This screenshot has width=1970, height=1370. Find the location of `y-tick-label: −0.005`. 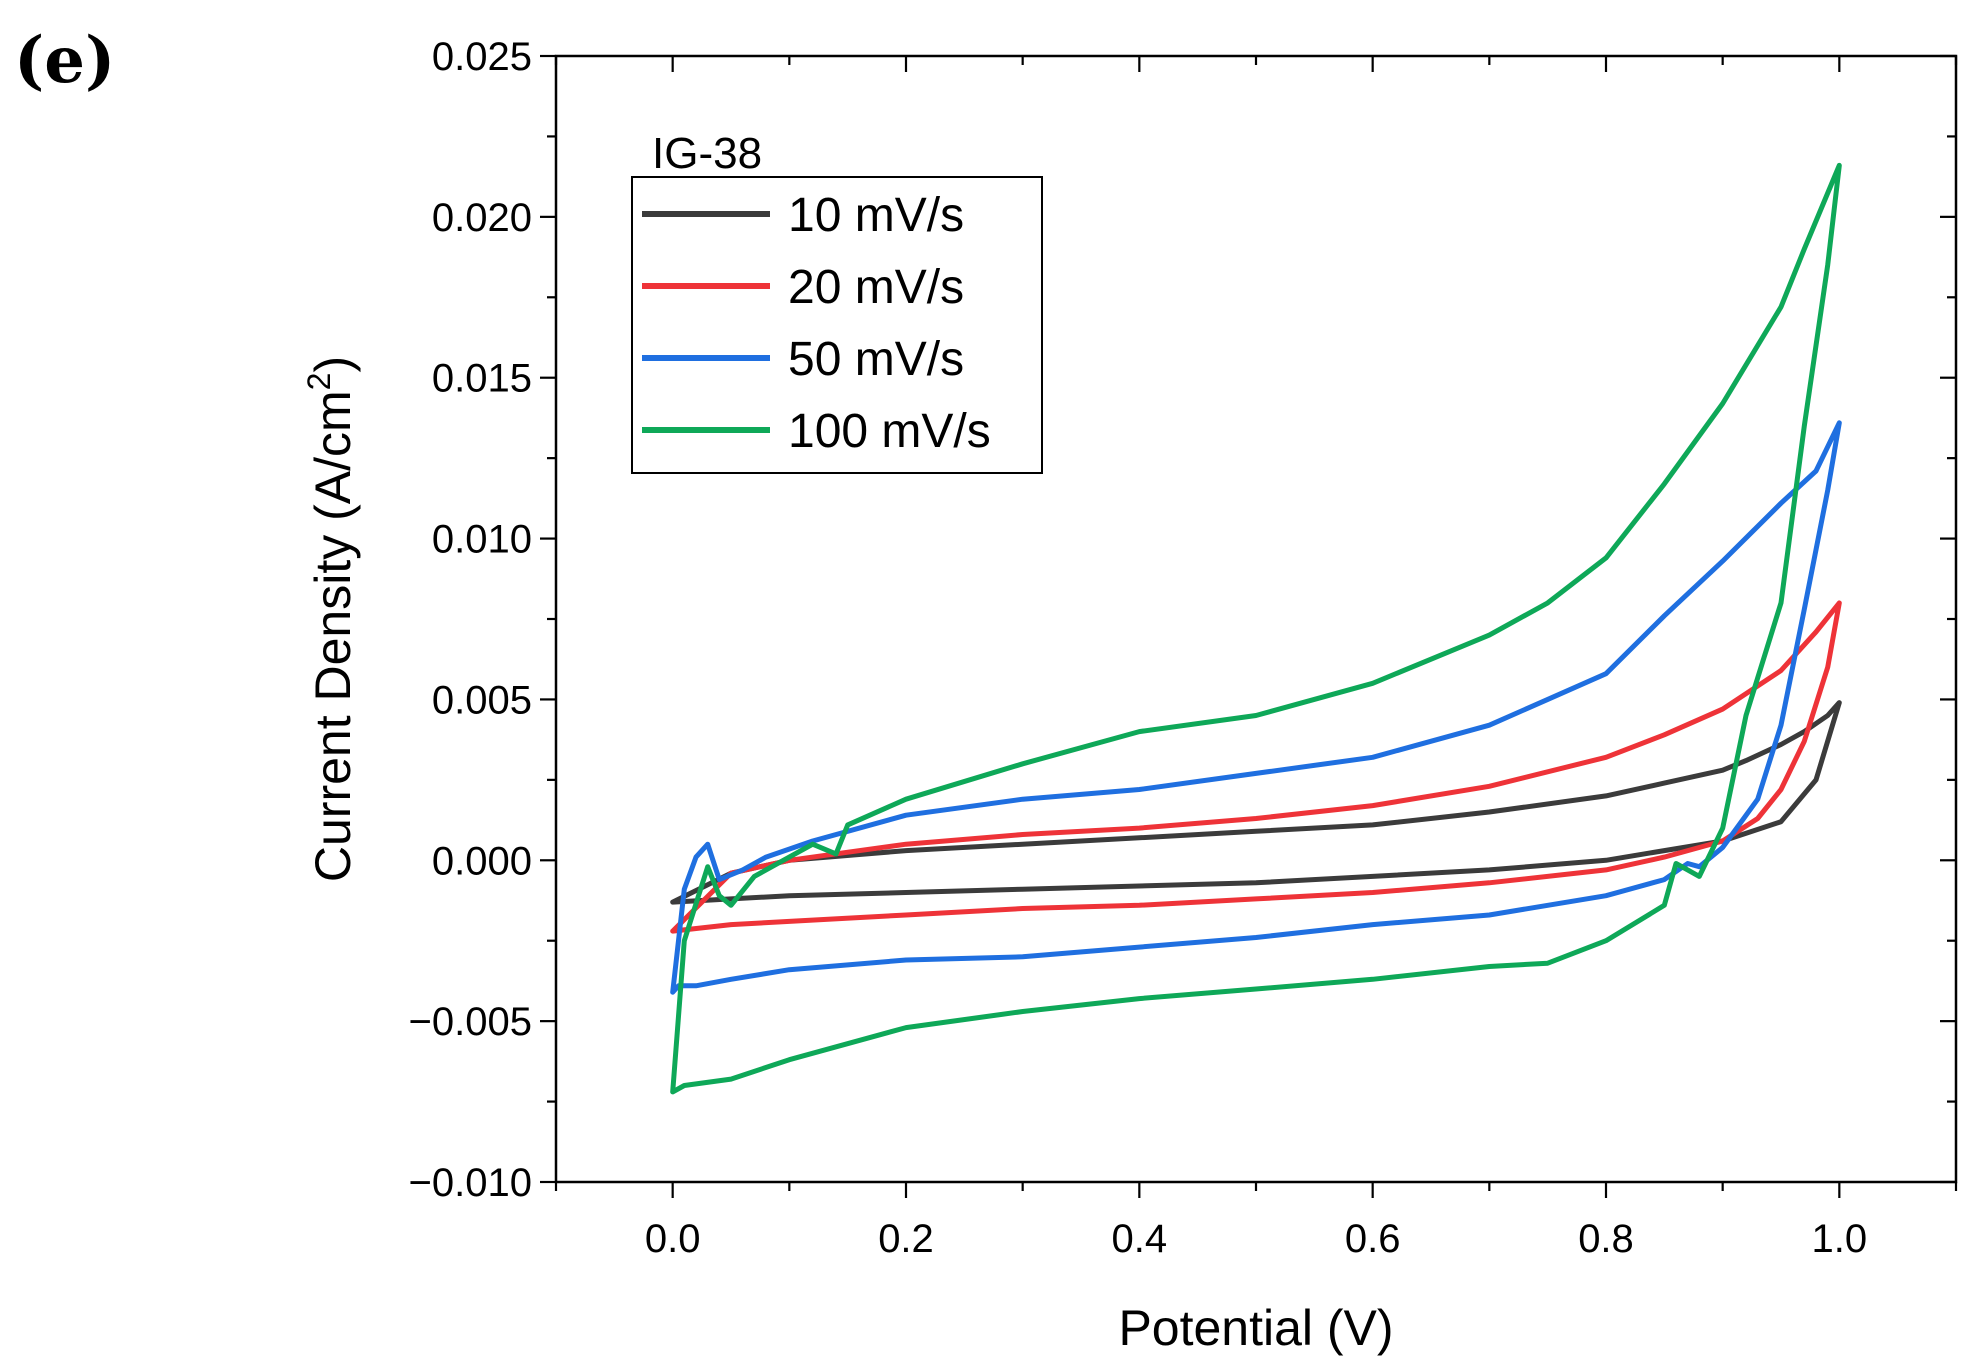

y-tick-label: −0.005 is located at coordinates (470, 1022).